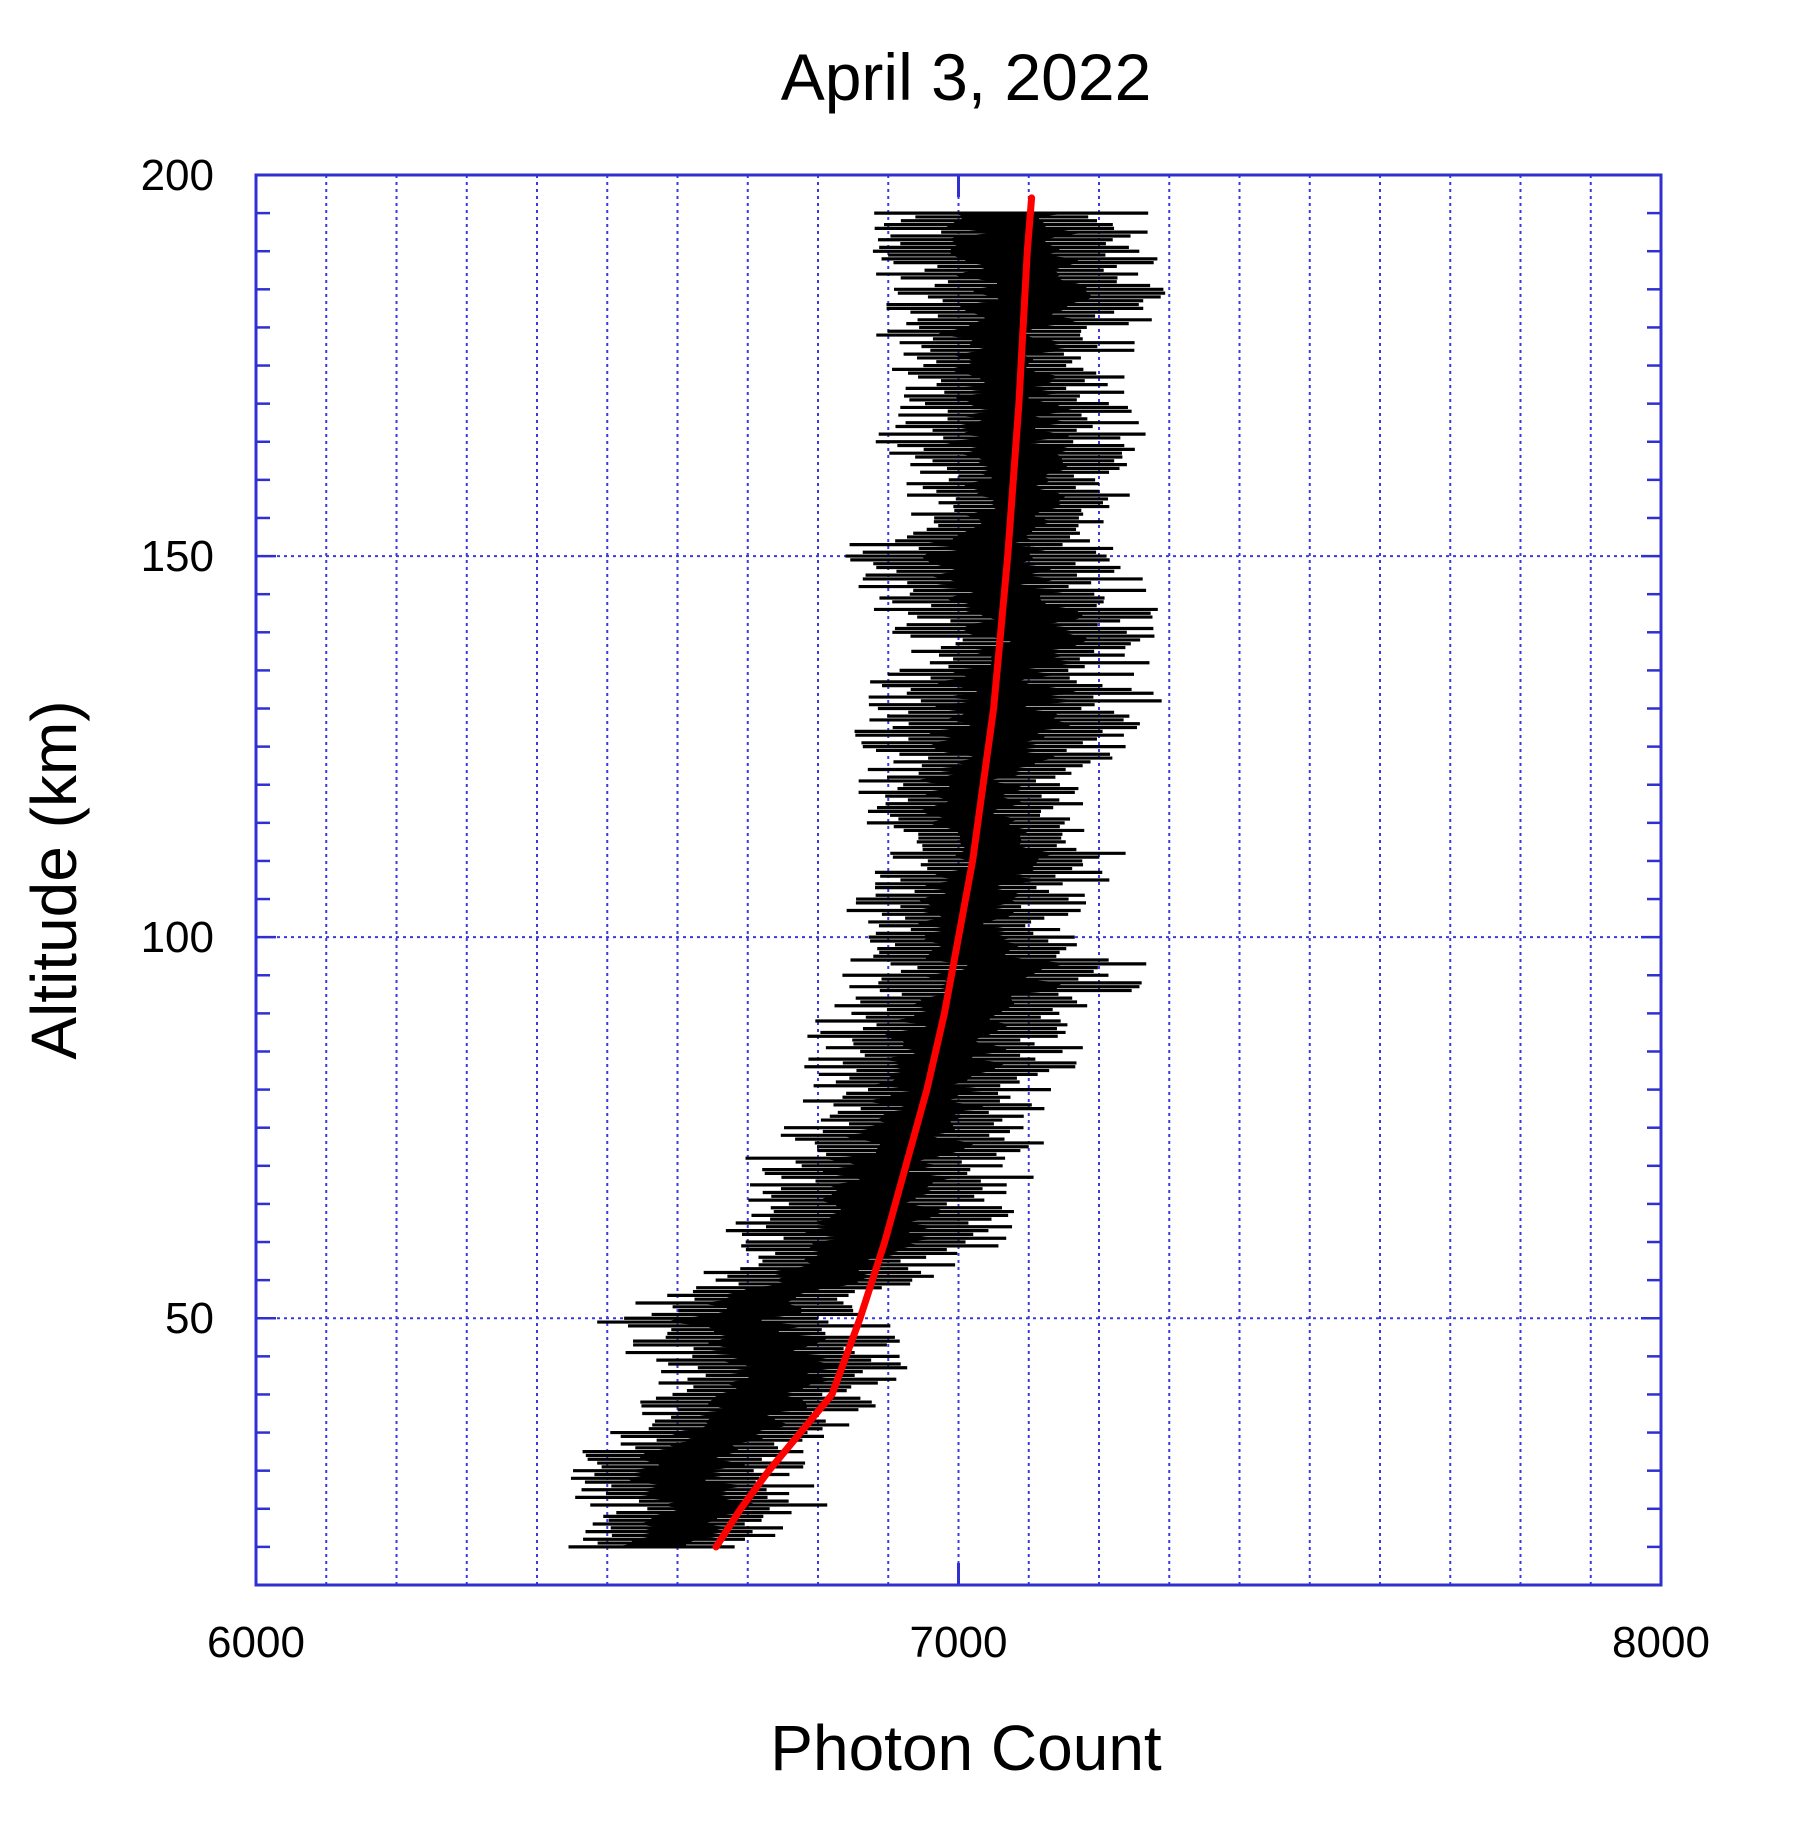 Image resolution: width=1798 pixels, height=1829 pixels. Describe the element at coordinates (959, 1642) in the screenshot. I see `x-tick-label: 7000` at that location.